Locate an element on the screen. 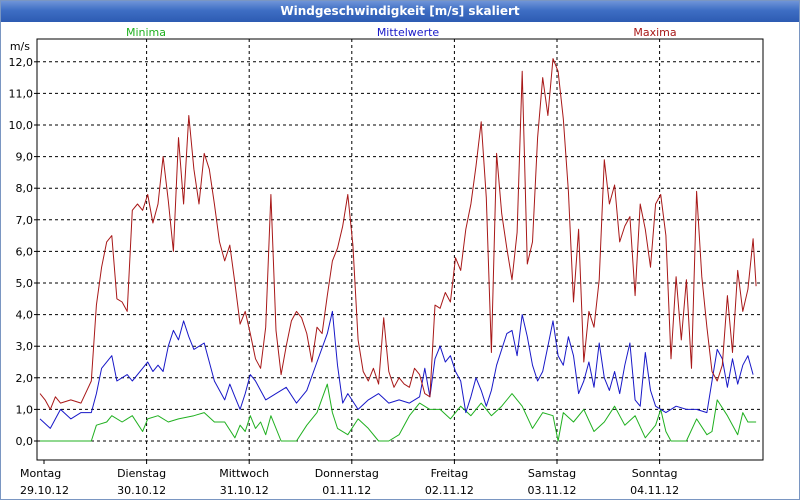 The image size is (800, 500). legend-mittelwerte: Mittelwerte is located at coordinates (408, 32).